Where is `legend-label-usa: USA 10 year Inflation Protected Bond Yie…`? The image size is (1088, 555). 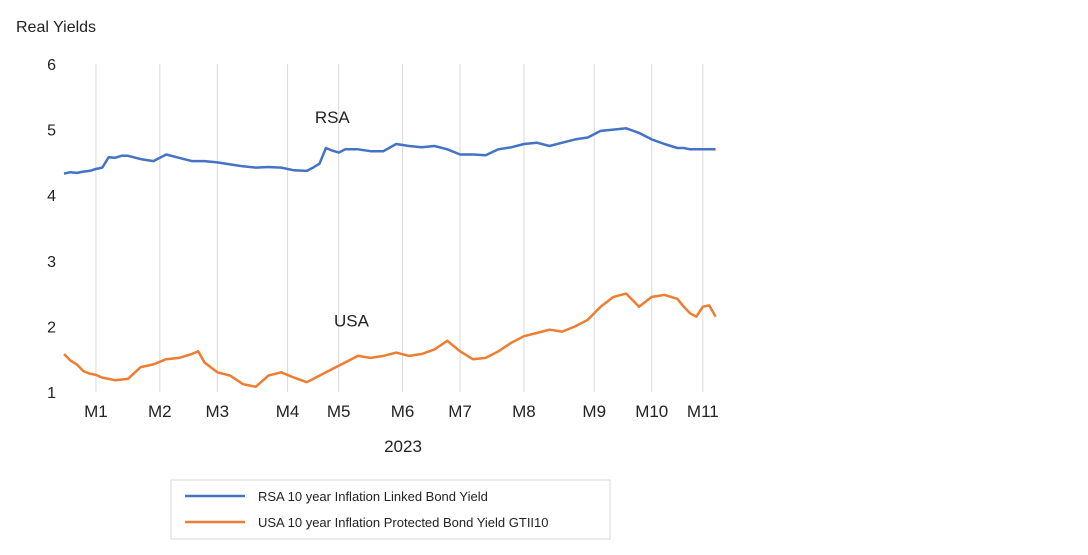 legend-label-usa: USA 10 year Inflation Protected Bond Yie… is located at coordinates (403, 522).